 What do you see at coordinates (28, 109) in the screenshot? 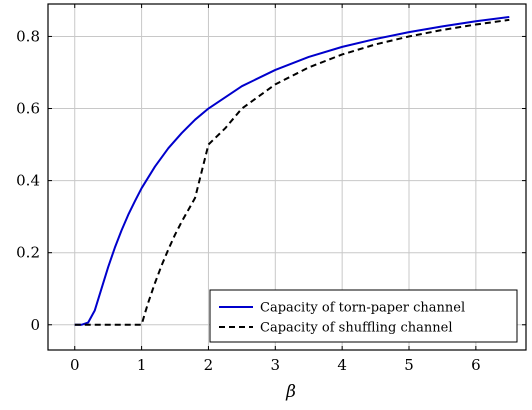
I see `y-tick-label: 0.6` at bounding box center [28, 109].